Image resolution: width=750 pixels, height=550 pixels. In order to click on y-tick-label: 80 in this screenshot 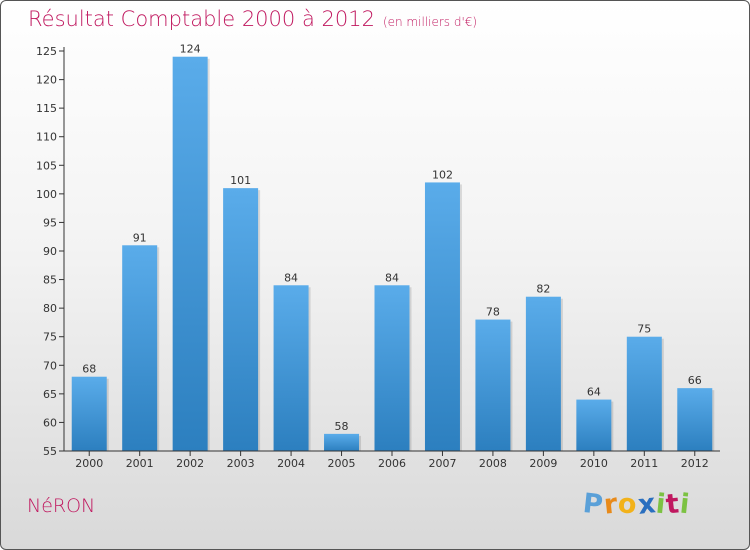, I will do `click(50, 308)`.